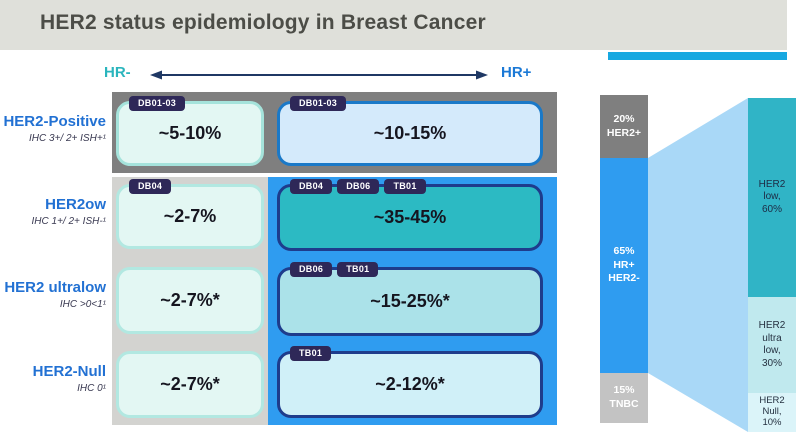 Image resolution: width=800 pixels, height=432 pixels. I want to click on cyan-accent-bar, so click(697, 56).